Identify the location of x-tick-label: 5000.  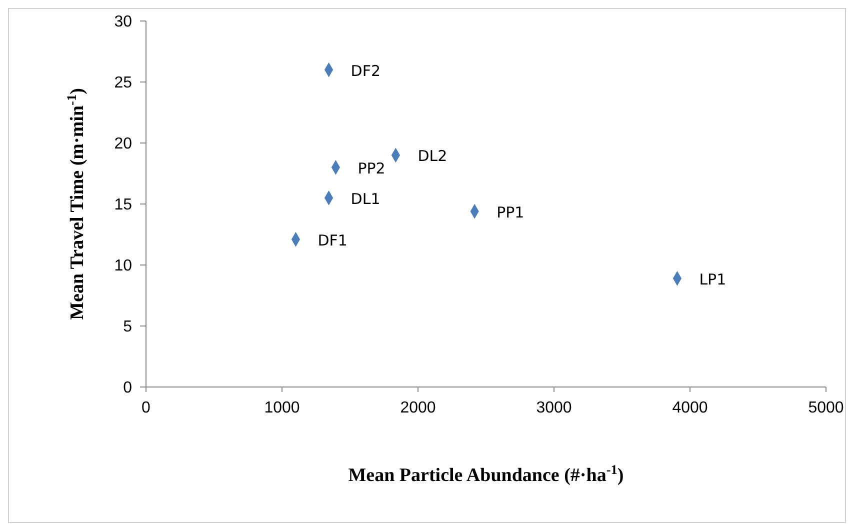
(826, 407).